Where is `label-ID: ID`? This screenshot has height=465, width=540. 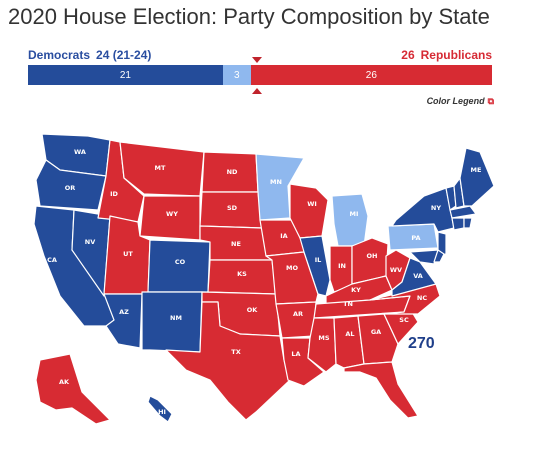
label-ID: ID is located at coordinates (114, 194).